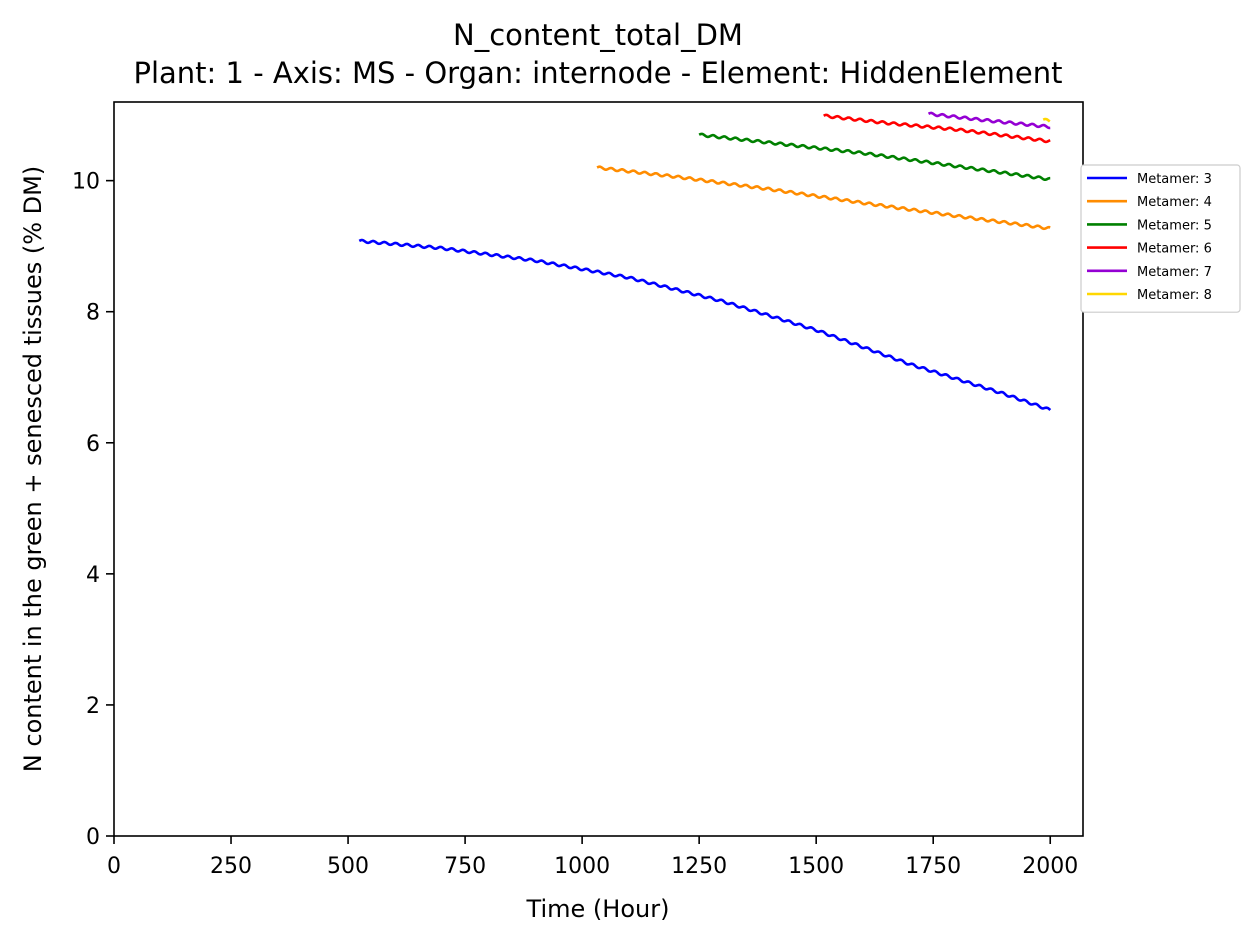 The width and height of the screenshot is (1259, 943). I want to click on x-tick-label: 750, so click(465, 866).